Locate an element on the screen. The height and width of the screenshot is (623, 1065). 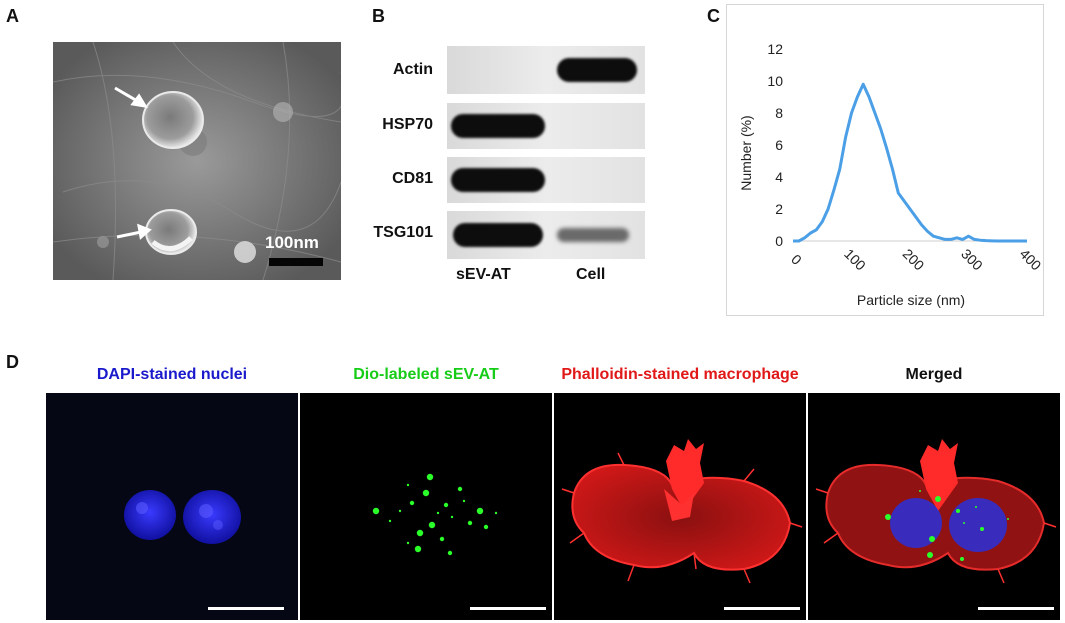
micro-title-dapi: DAPI-stained nuclei is located at coordinates (172, 374).